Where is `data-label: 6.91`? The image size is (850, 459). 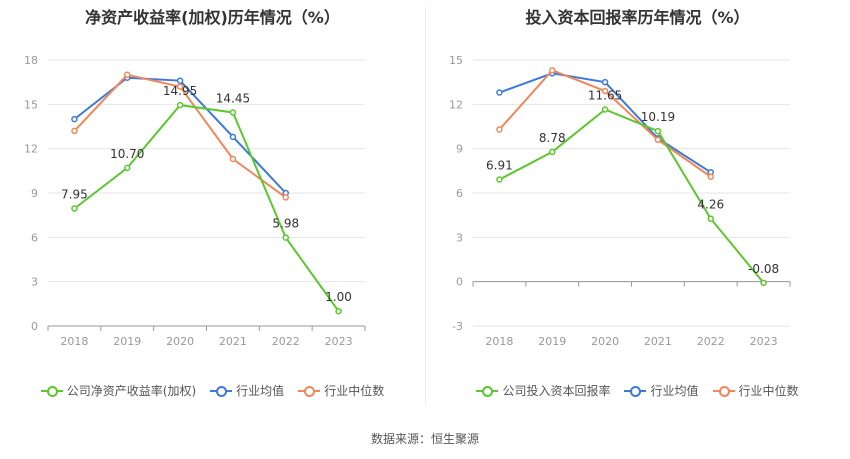
data-label: 6.91 is located at coordinates (499, 166).